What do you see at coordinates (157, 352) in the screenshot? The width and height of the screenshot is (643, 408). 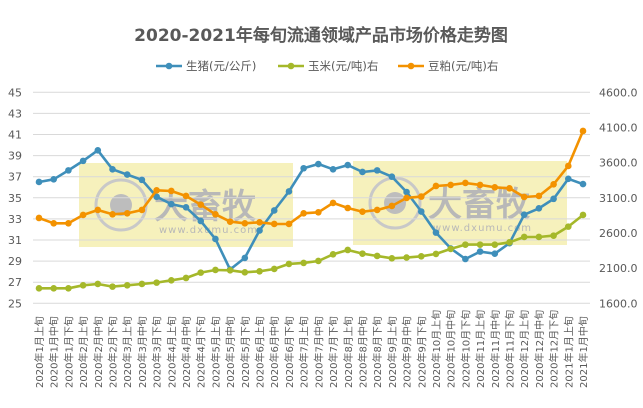 I see `x-axis-tick: 2020年3月下旬` at bounding box center [157, 352].